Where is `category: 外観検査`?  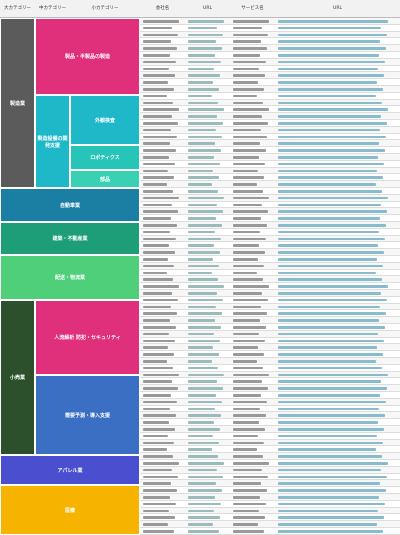 category: 外観検査 is located at coordinates (105, 120).